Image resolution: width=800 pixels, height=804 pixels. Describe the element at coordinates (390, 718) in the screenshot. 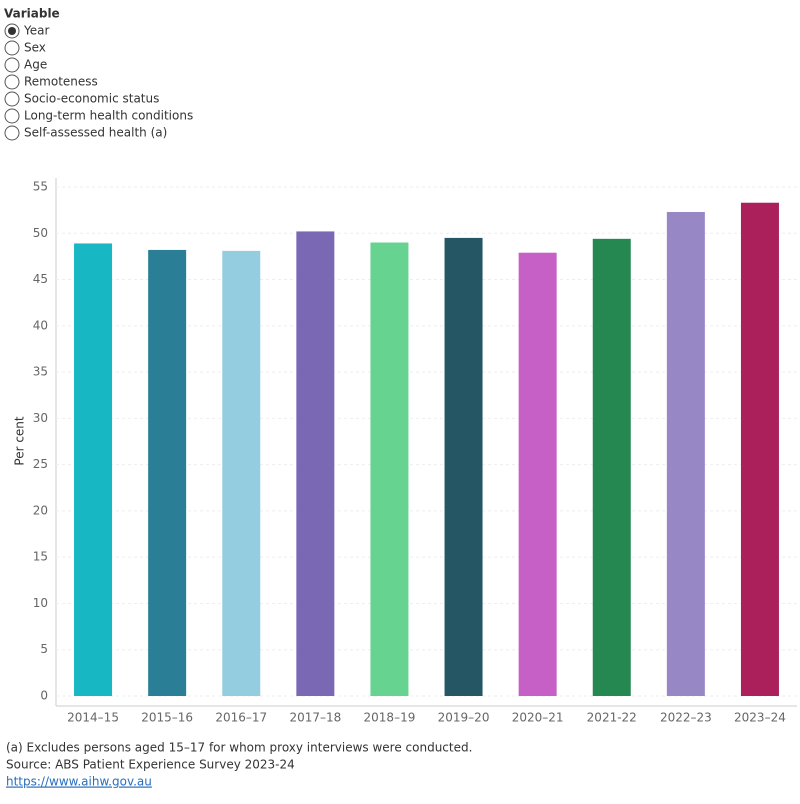

I see `x-tick-label: 2018–19` at that location.